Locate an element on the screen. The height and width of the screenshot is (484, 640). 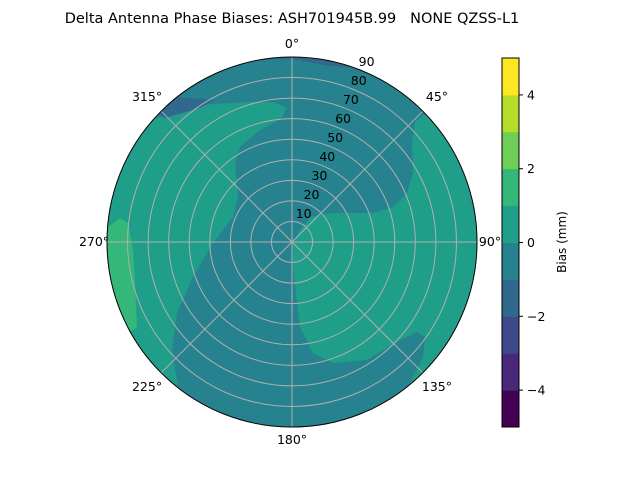
radial-tick-label: 90 is located at coordinates (367, 61).